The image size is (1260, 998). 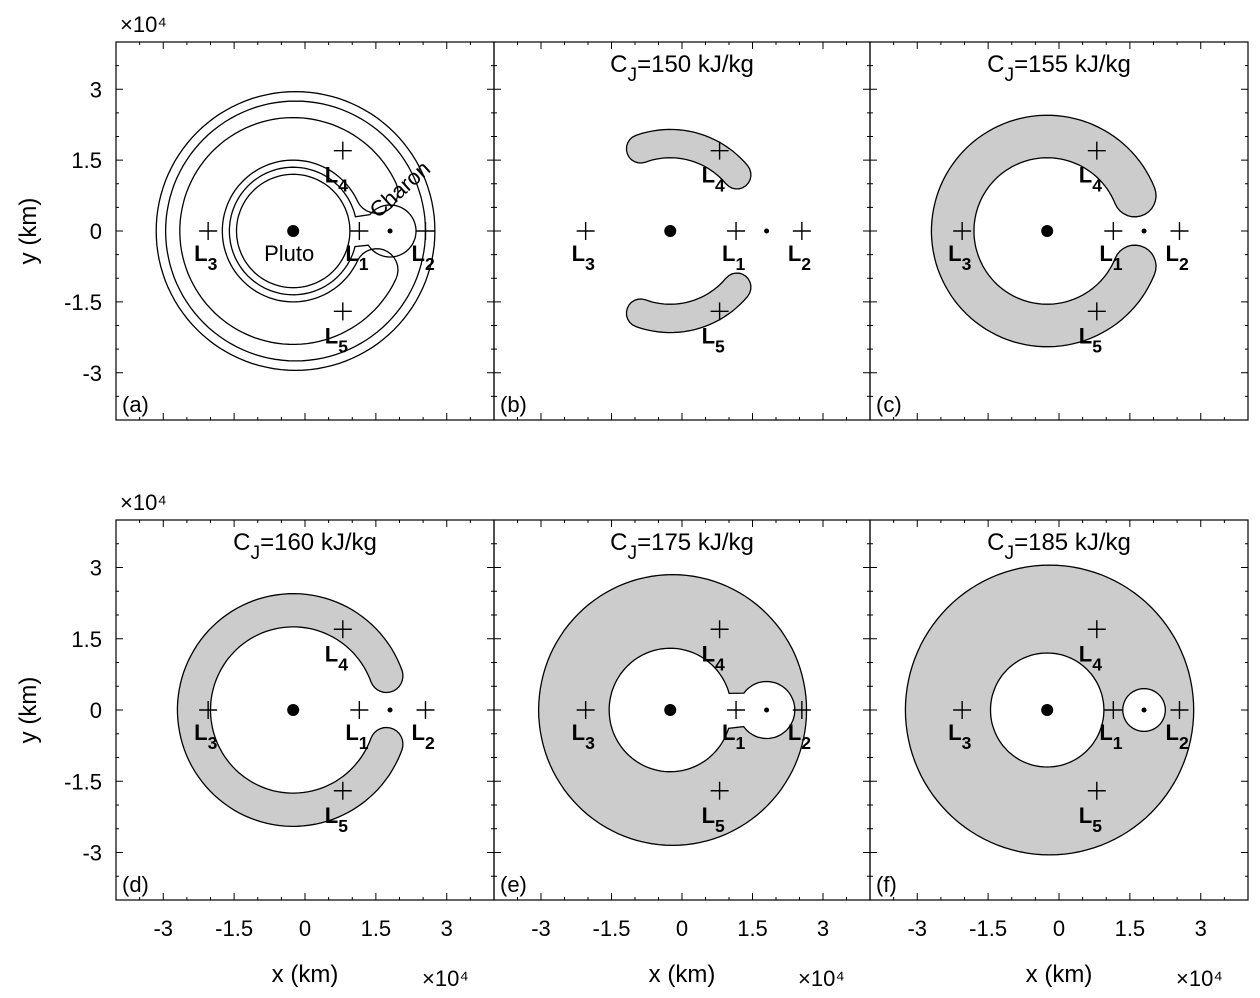 What do you see at coordinates (86, 639) in the screenshot?
I see `ytick-label: 1.5` at bounding box center [86, 639].